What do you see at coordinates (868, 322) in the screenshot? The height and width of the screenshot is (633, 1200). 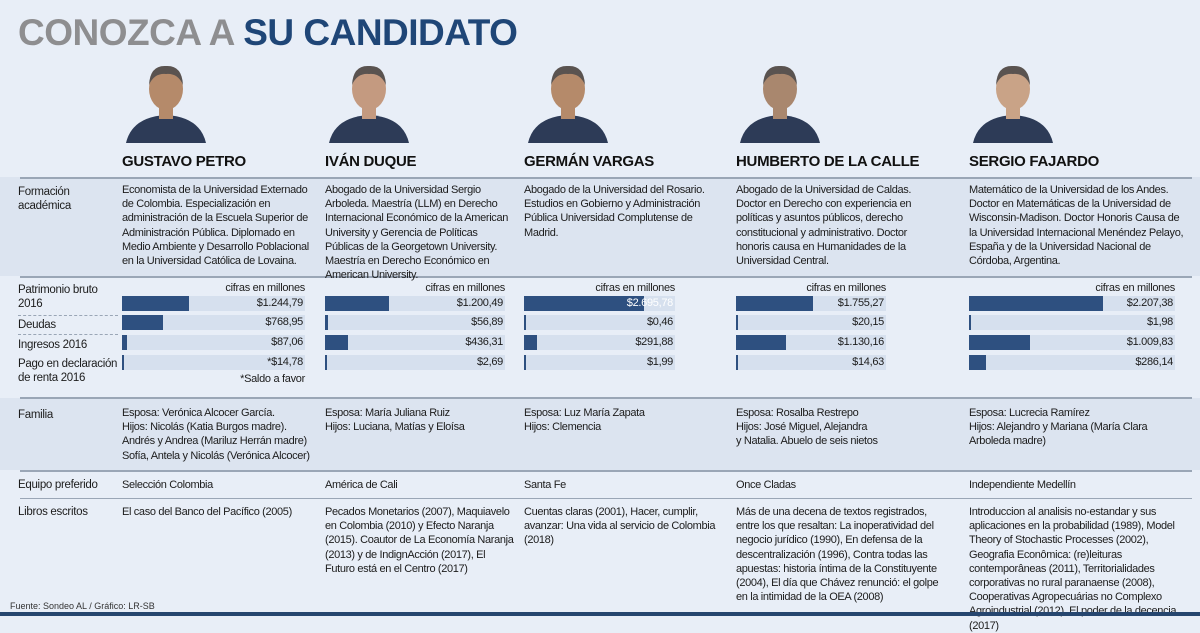 I see `value-deudas: $20,15` at bounding box center [868, 322].